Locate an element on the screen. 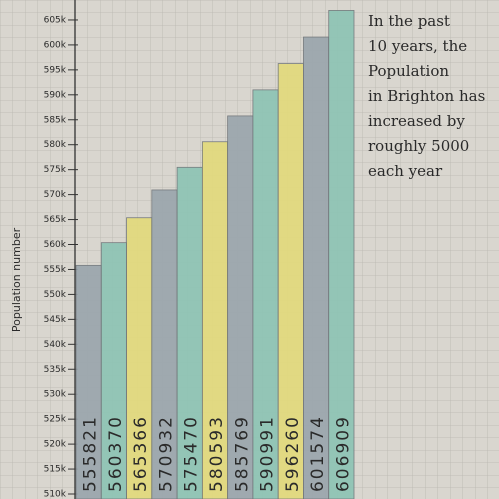 This screenshot has height=499, width=499. value-label: 570932 is located at coordinates (166, 453).